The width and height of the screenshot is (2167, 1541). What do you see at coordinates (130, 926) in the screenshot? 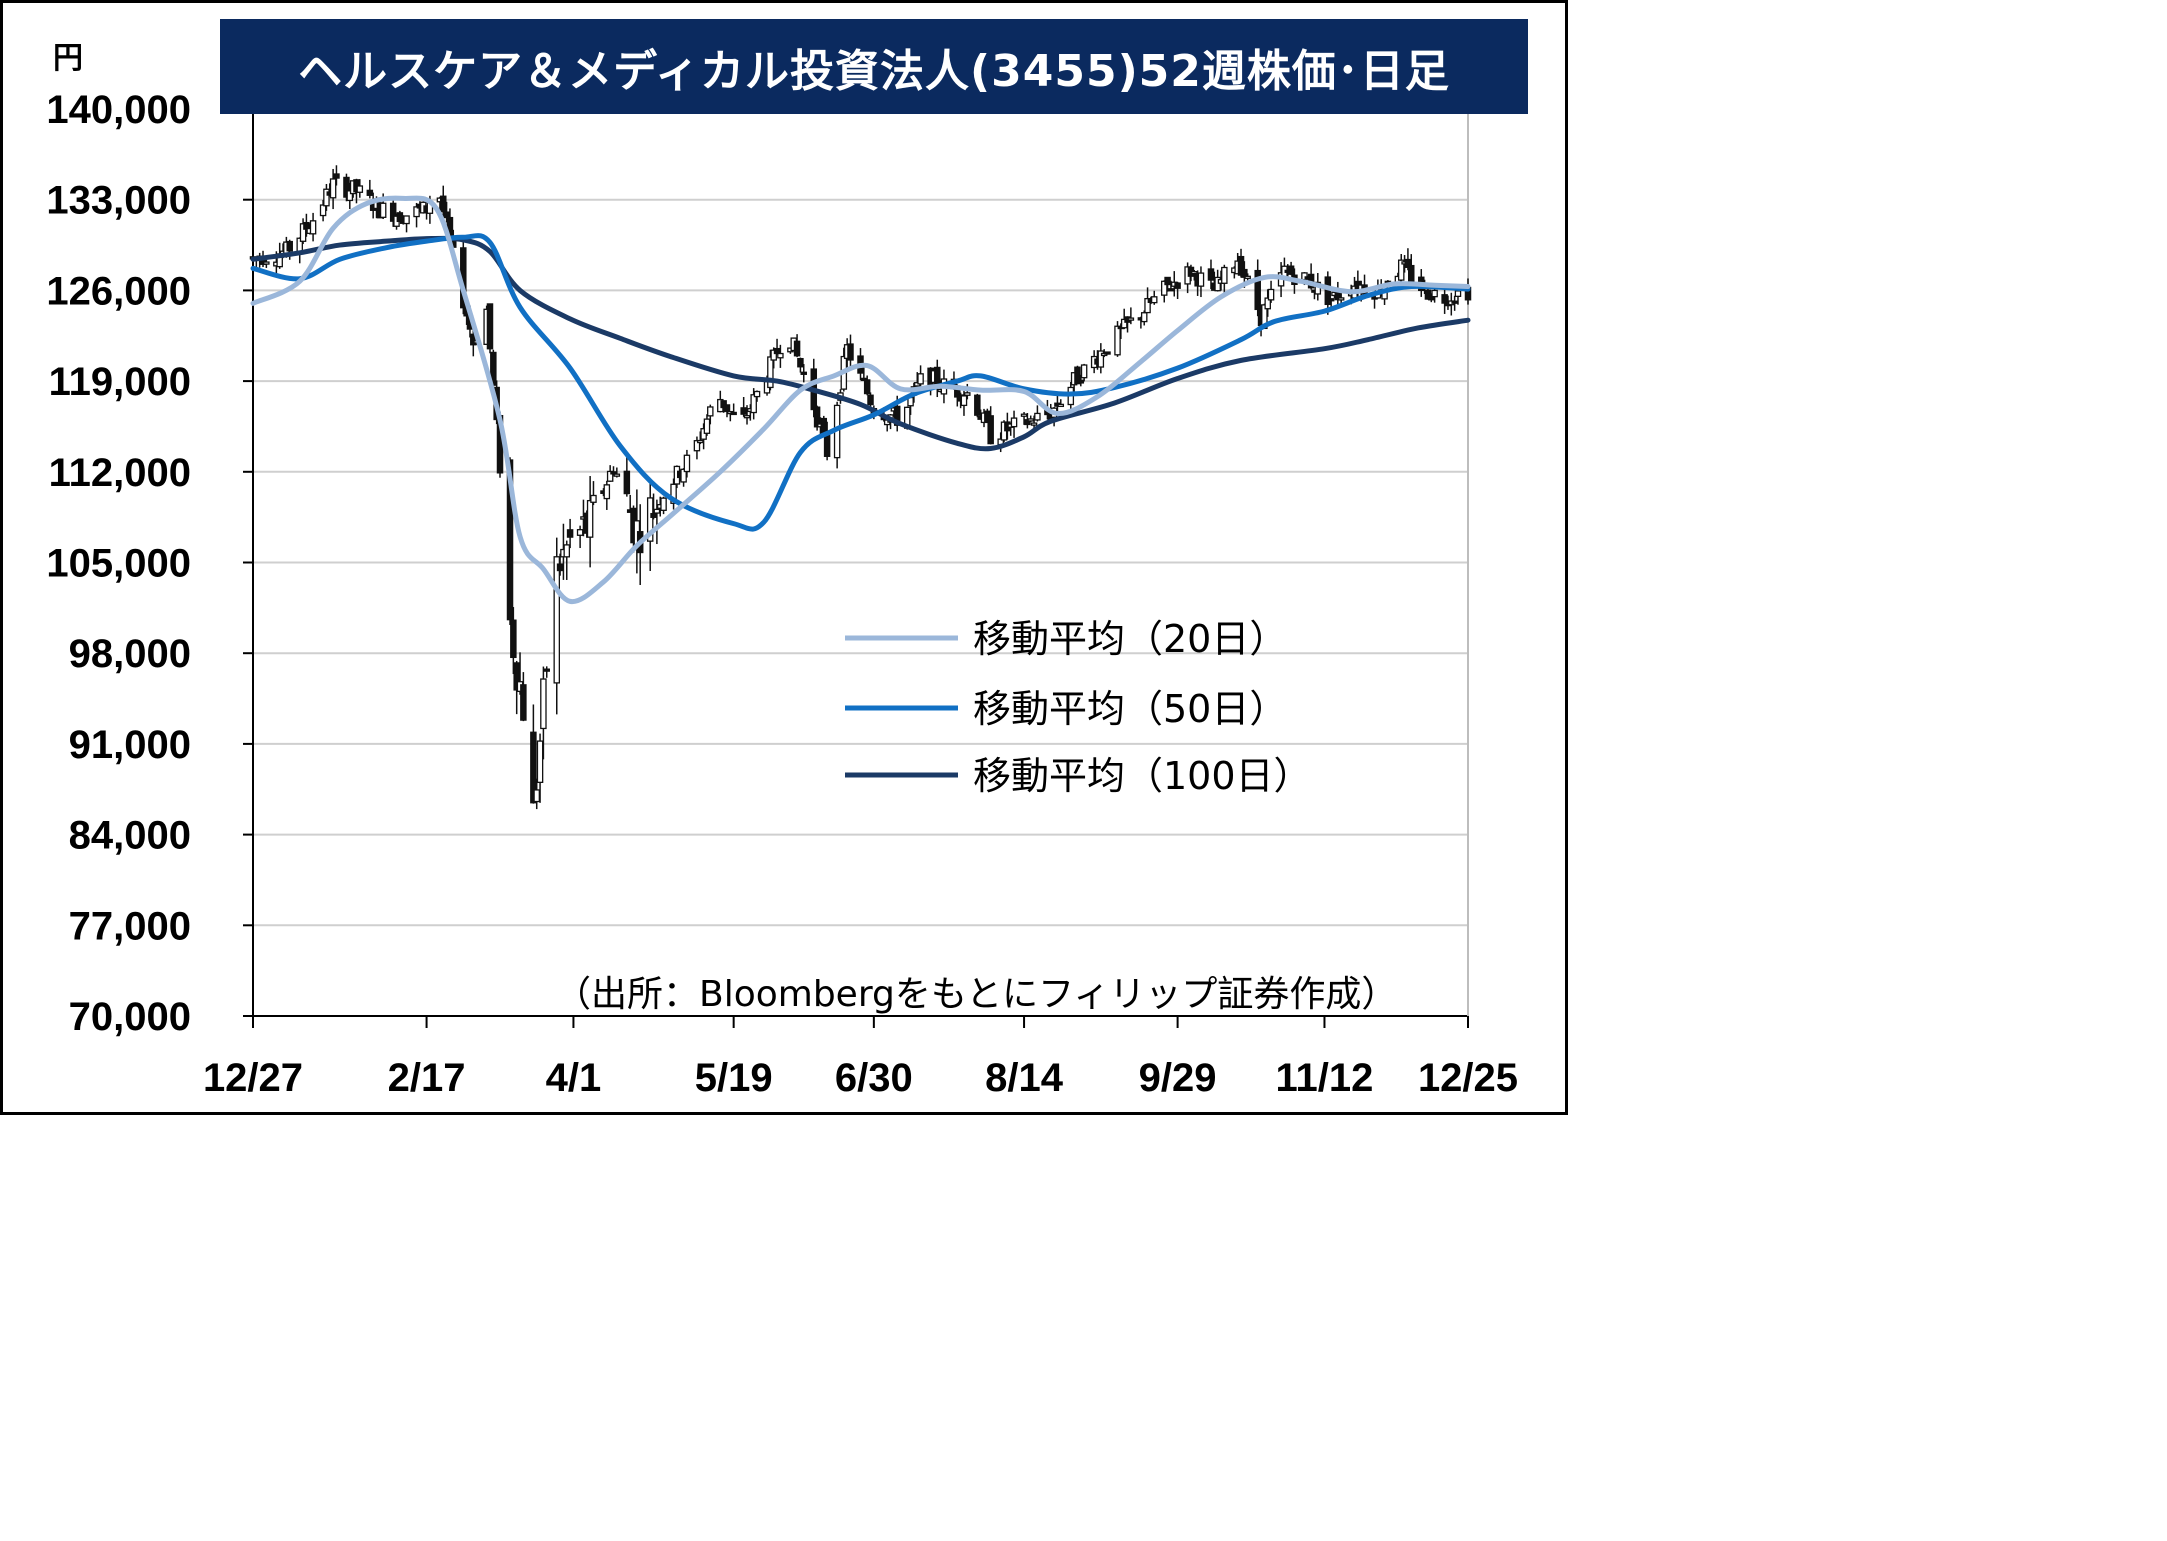
I see `y-tick-label: 77,000` at bounding box center [130, 926].